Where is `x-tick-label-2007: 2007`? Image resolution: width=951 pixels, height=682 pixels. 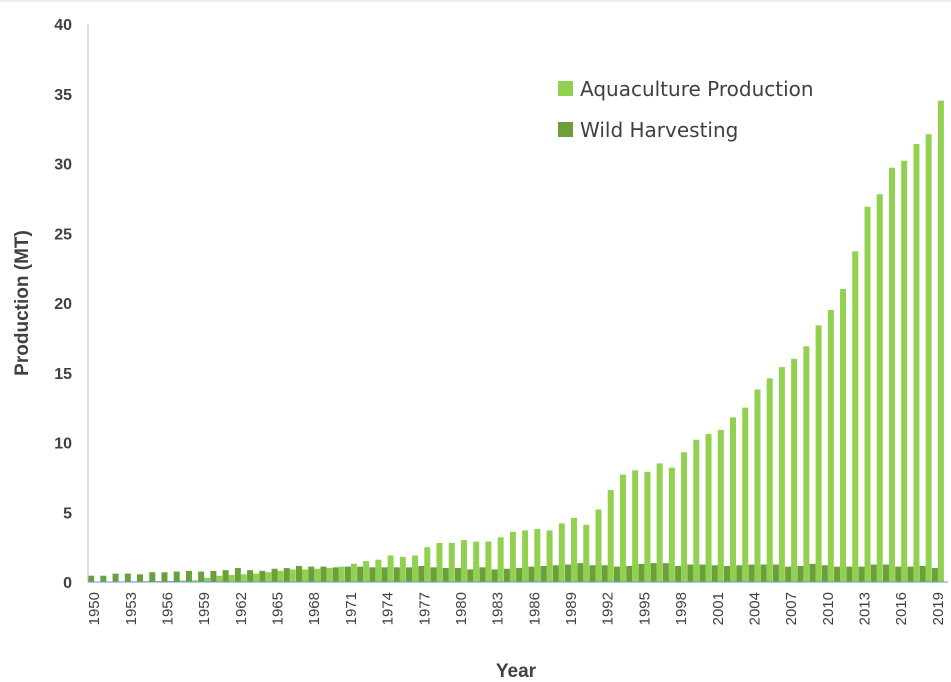 x-tick-label-2007: 2007 is located at coordinates (791, 608).